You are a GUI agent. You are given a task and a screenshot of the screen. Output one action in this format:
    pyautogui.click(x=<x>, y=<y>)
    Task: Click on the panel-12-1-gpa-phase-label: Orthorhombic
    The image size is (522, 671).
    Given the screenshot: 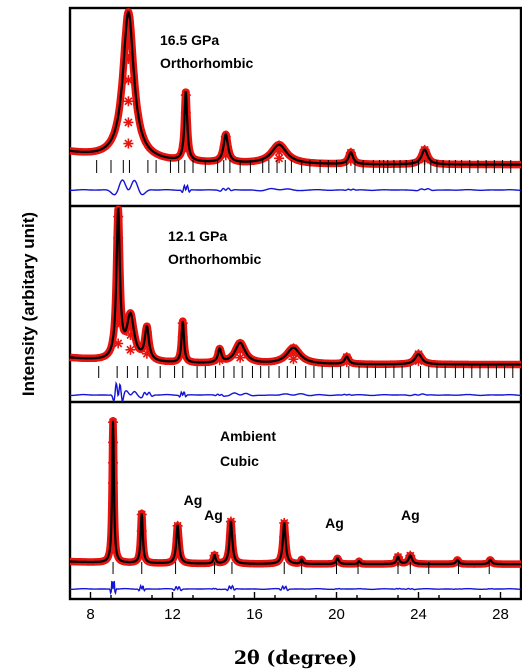 What is the action you would take?
    pyautogui.click(x=215, y=259)
    